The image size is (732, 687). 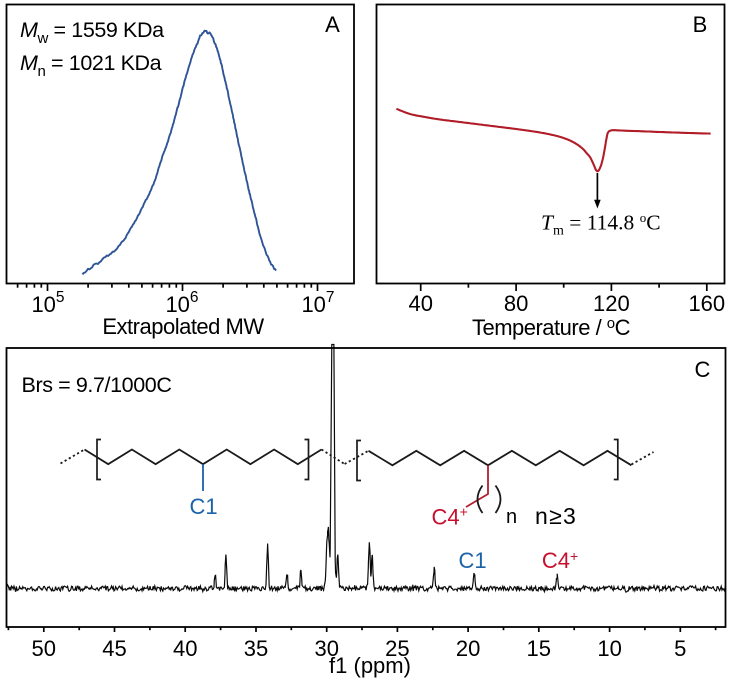 What do you see at coordinates (370, 665) in the screenshot?
I see `svg-text: f1 (ppm)` at bounding box center [370, 665].